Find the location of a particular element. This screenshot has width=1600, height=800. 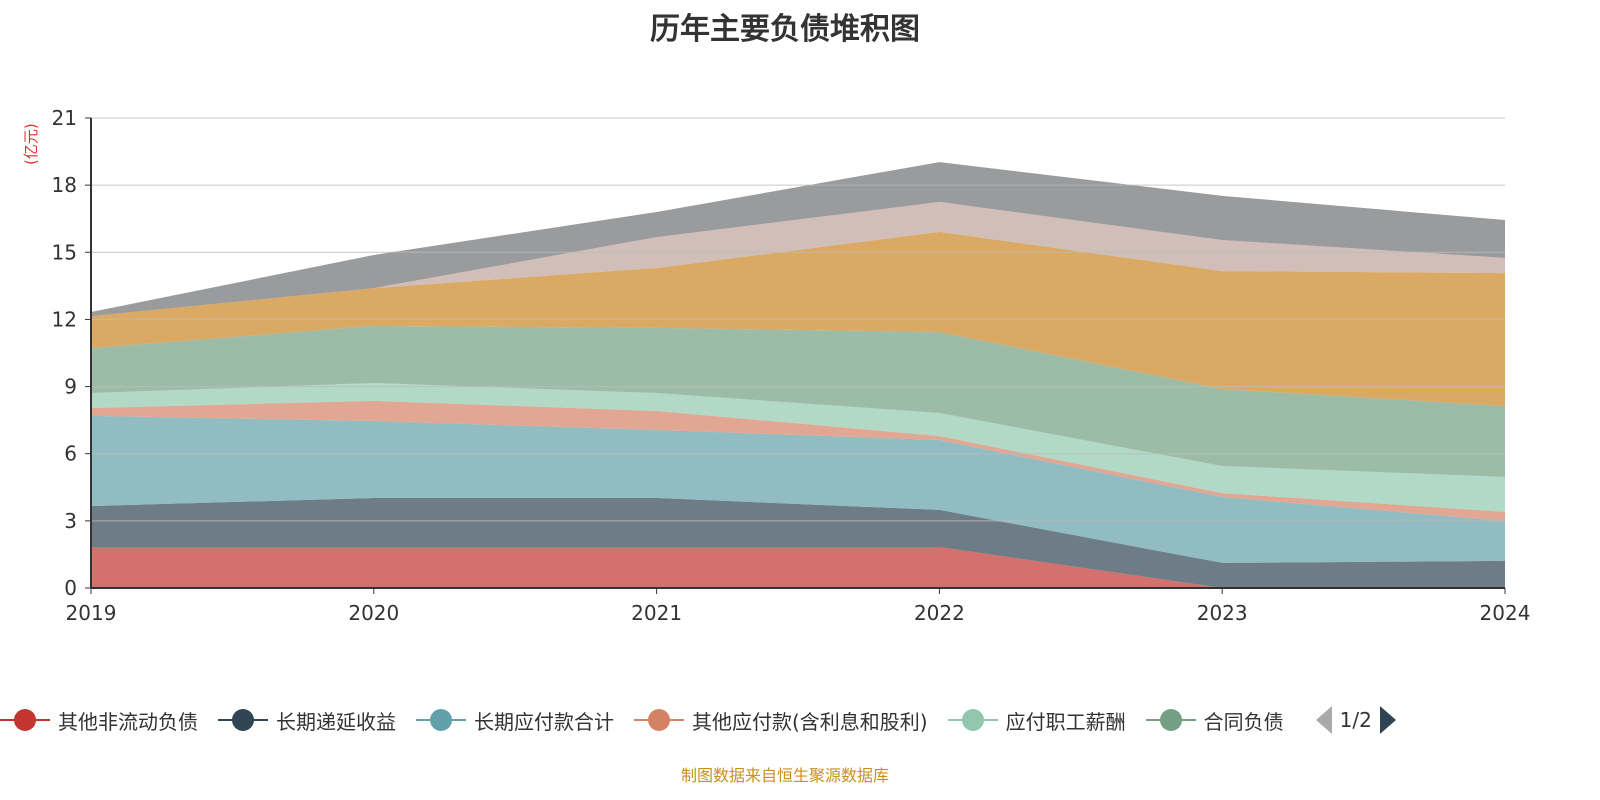

legend-label: 其他应付款(含利息和股利) is located at coordinates (810, 721).